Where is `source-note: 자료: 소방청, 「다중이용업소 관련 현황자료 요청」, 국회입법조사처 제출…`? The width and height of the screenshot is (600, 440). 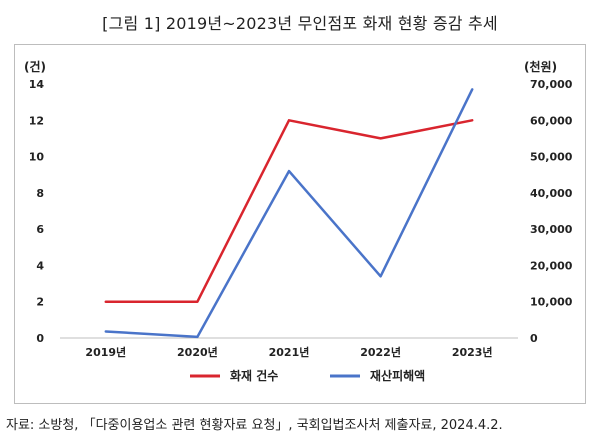
source-note: 자료: 소방청, 「다중이용업소 관련 현황자료 요청」, 국회입법조사처 제출… is located at coordinates (254, 425).